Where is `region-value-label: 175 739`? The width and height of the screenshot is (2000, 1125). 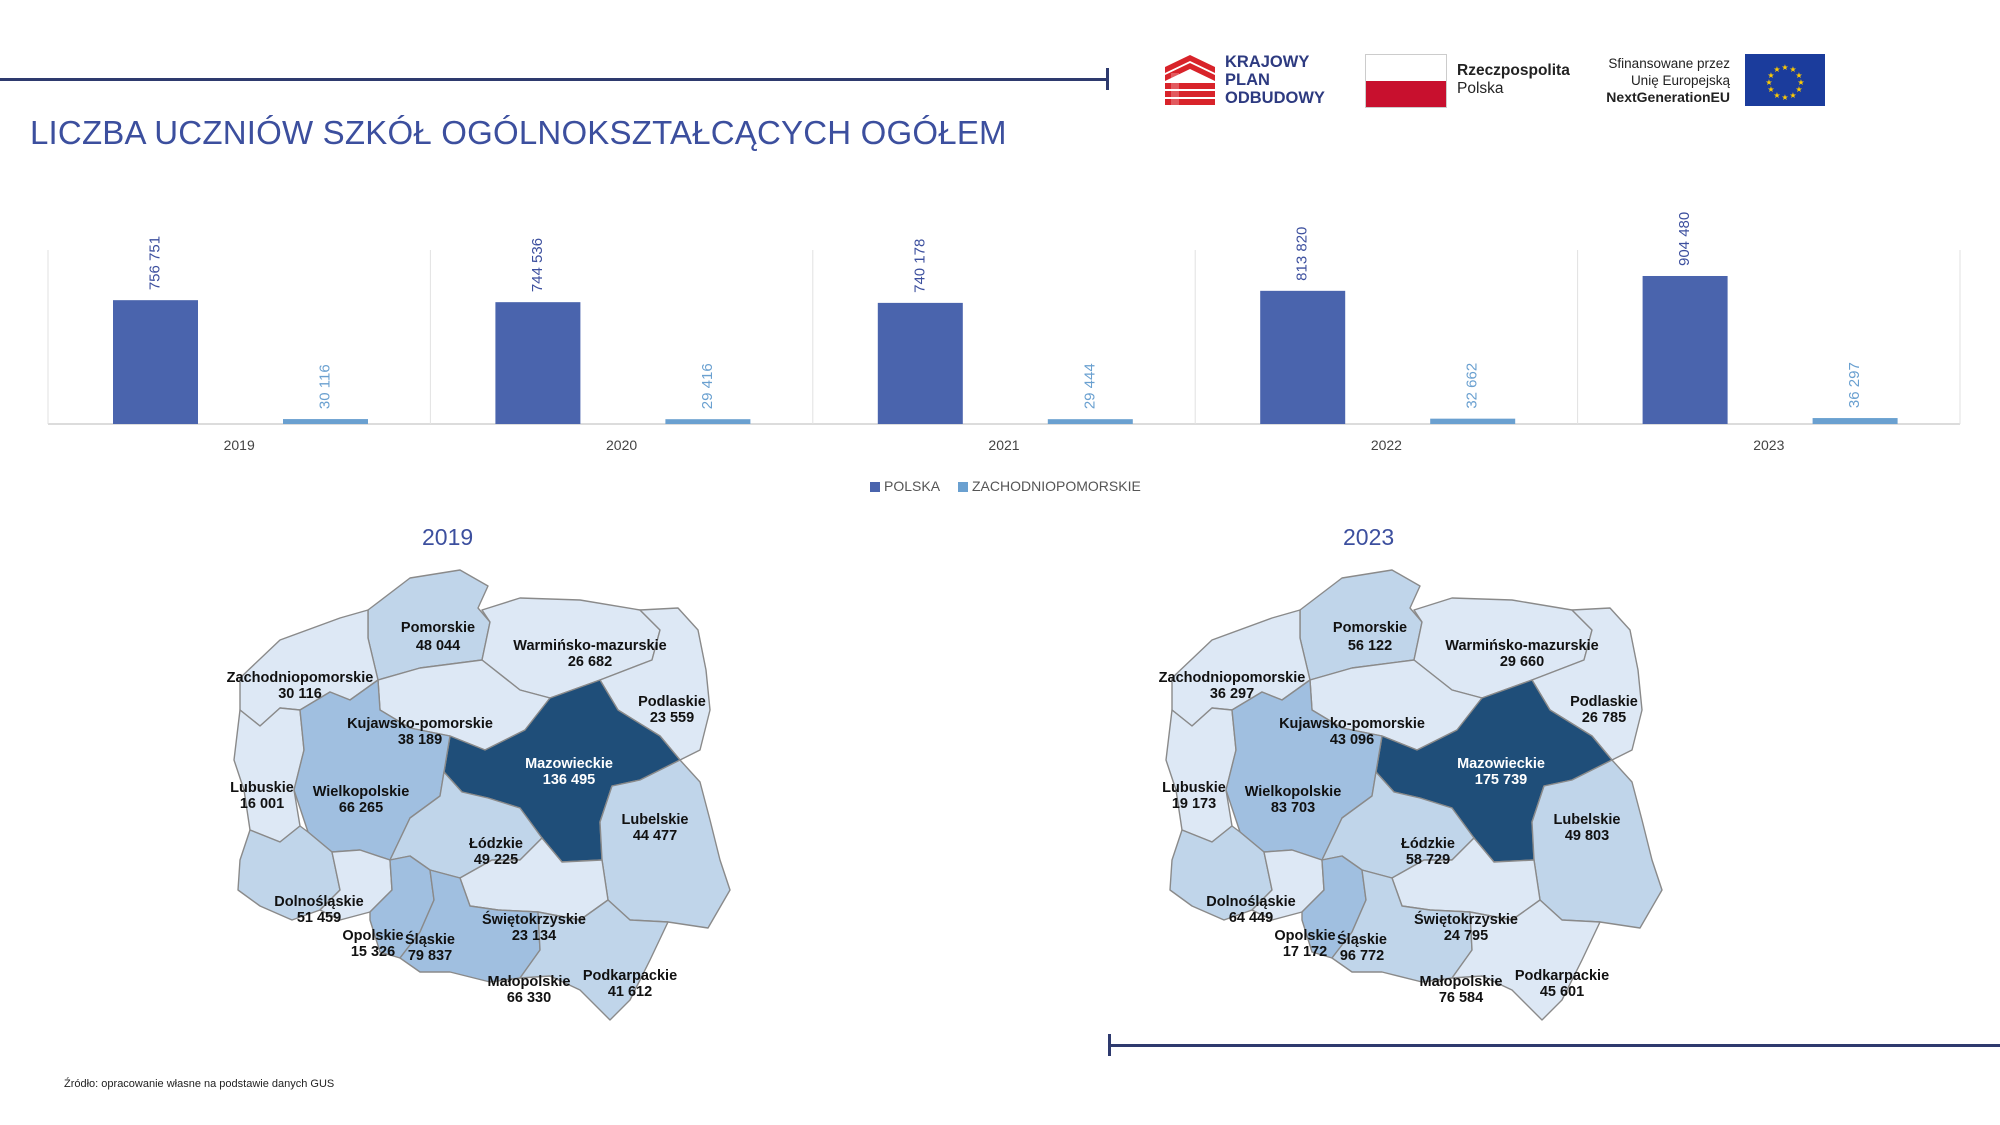 region-value-label: 175 739 is located at coordinates (1501, 780).